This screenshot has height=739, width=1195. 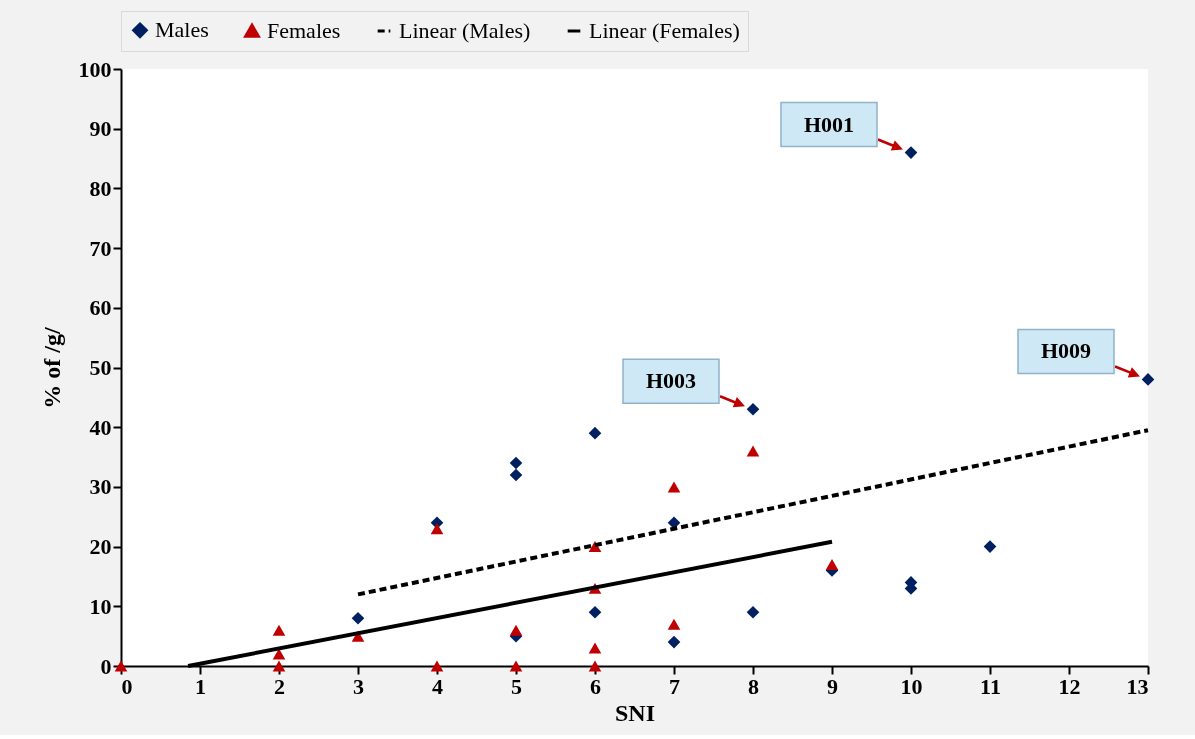 What do you see at coordinates (1069, 686) in the screenshot?
I see `x-tick-label: 12` at bounding box center [1069, 686].